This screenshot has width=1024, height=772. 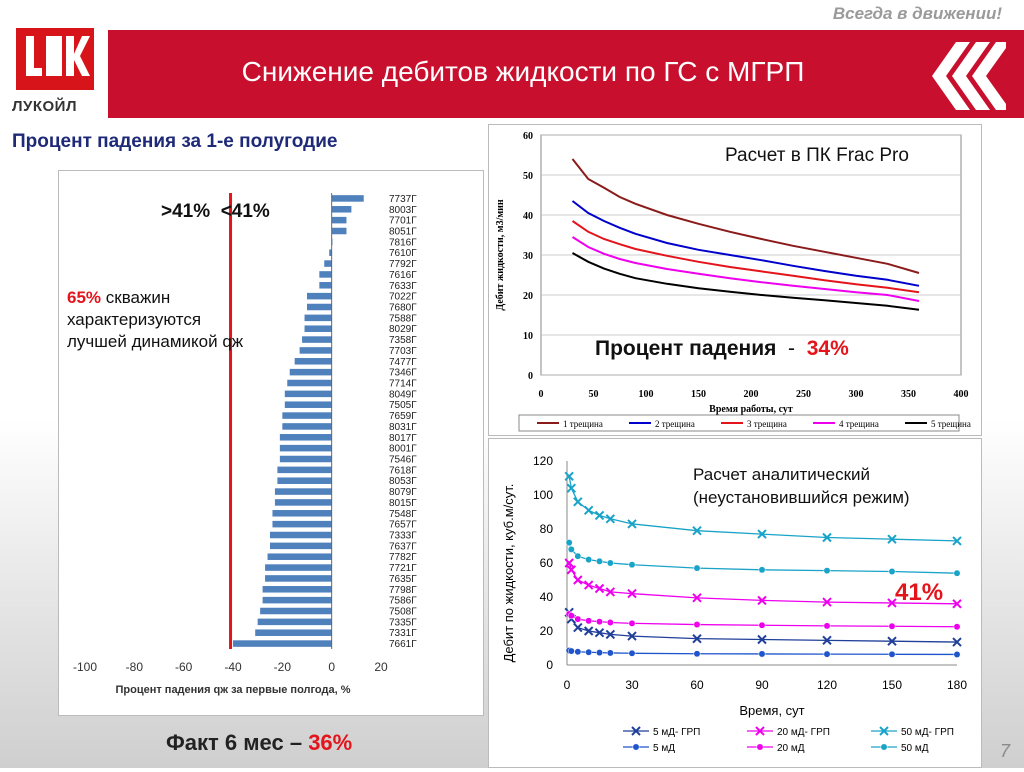 What do you see at coordinates (771, 710) in the screenshot?
I see `x-axis-label: Время, сут` at bounding box center [771, 710].